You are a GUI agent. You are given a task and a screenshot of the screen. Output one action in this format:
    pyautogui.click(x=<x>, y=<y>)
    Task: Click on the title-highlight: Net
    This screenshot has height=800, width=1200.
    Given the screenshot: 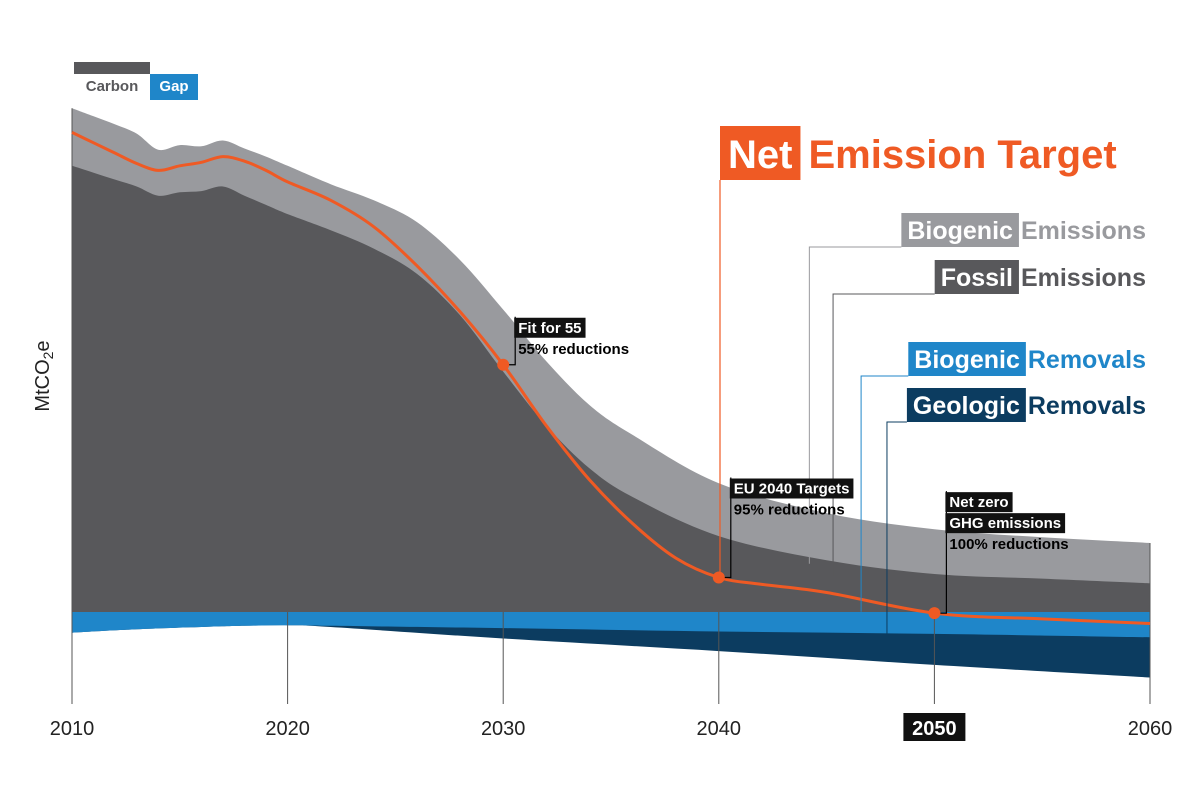 What is the action you would take?
    pyautogui.click(x=760, y=155)
    